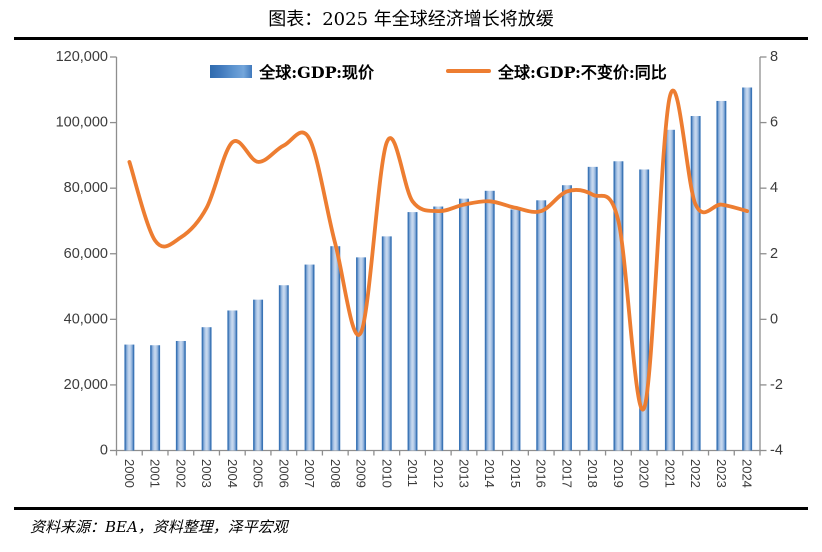  I want to click on bar-2007, so click(309, 357).